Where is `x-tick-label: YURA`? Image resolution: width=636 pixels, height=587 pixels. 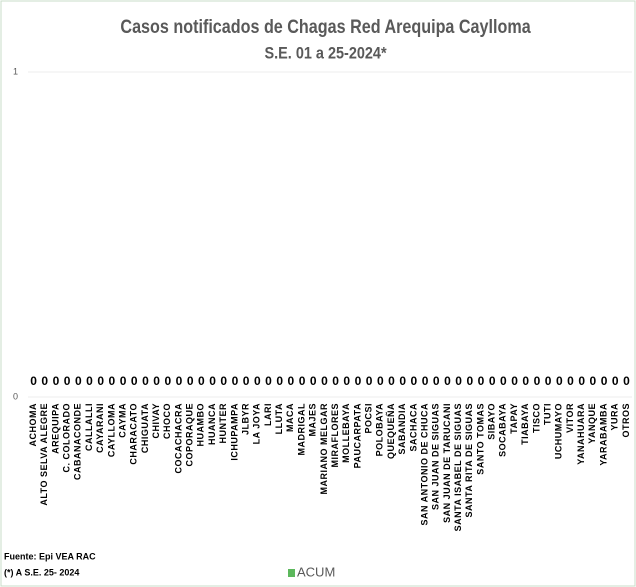
x-tick-label: YURA is located at coordinates (615, 417).